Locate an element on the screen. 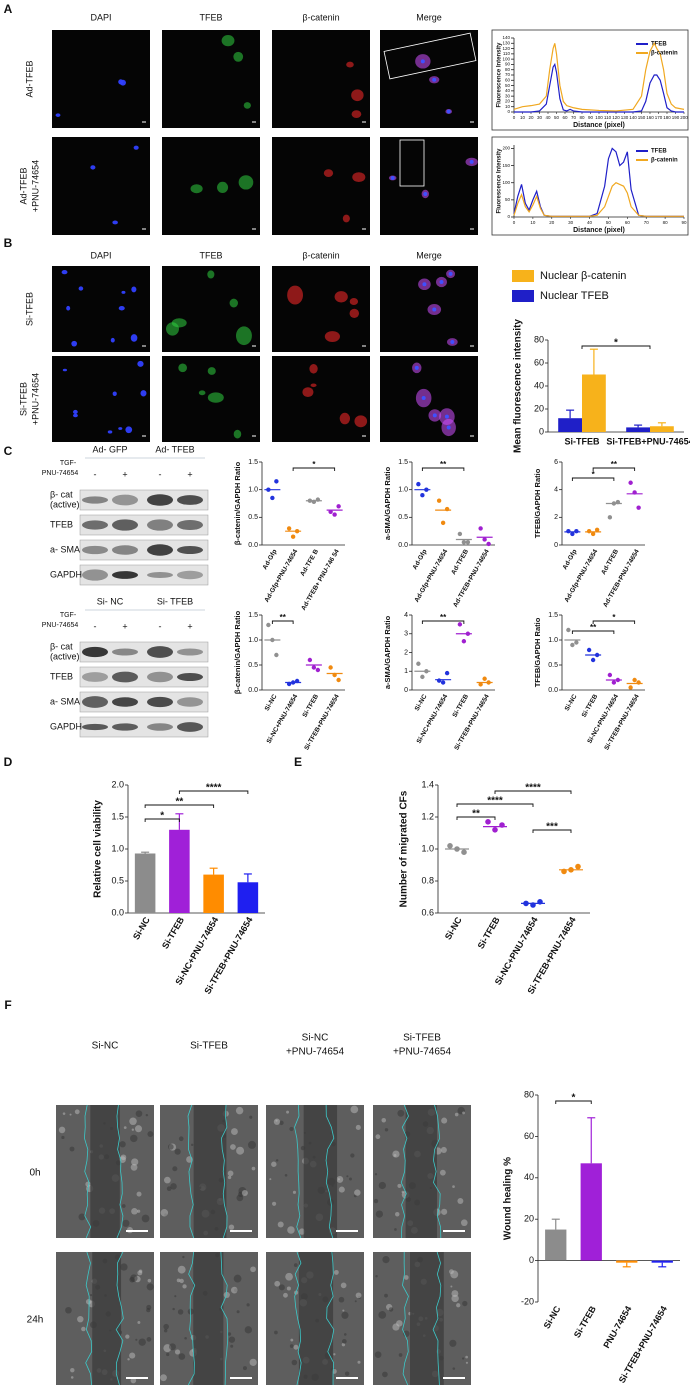  x-tick-label: 80 is located at coordinates (582, 117).